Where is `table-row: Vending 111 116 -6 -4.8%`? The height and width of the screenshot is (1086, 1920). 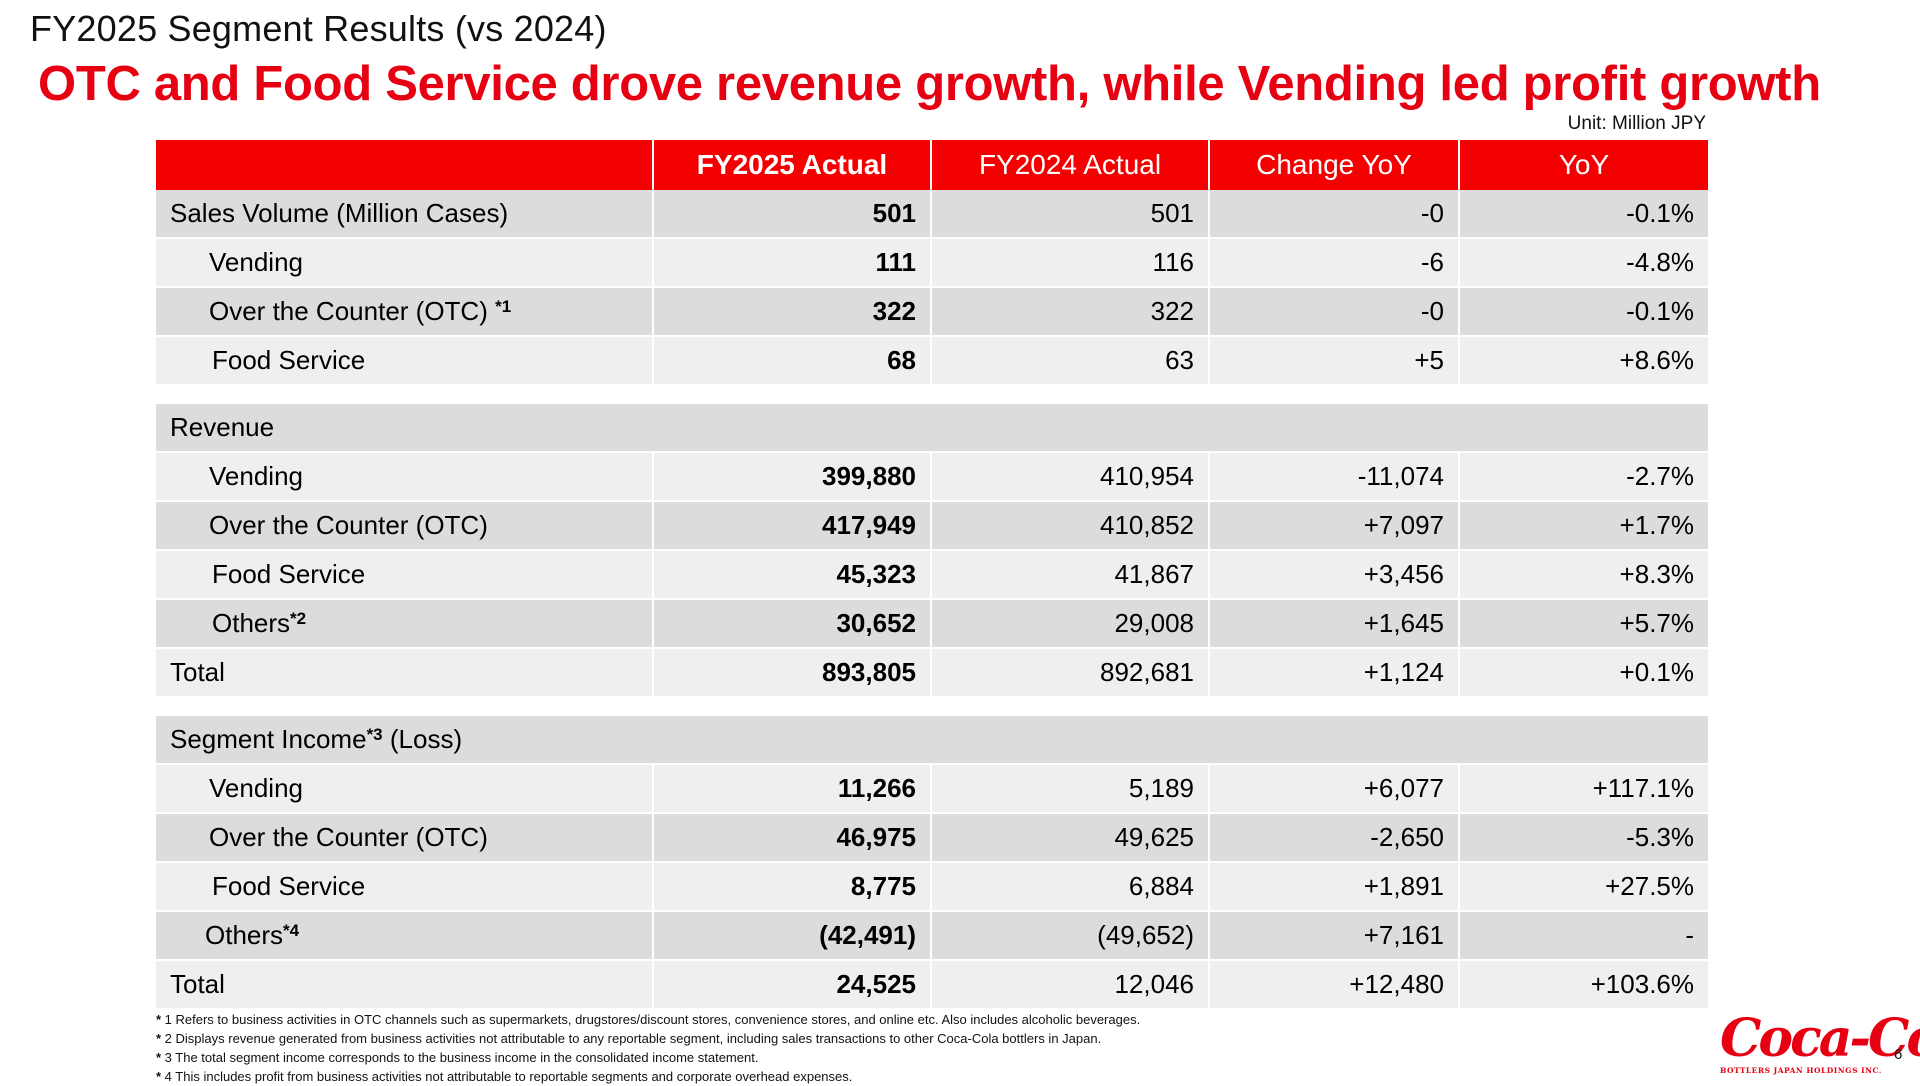 table-row: Vending 111 116 -6 -4.8% is located at coordinates (932, 263).